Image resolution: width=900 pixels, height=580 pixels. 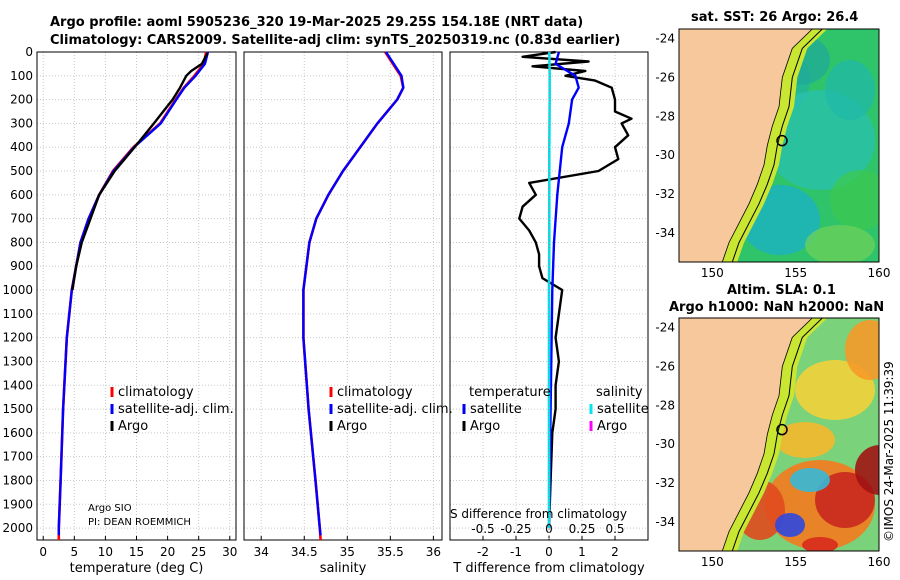 I want to click on y-tick-label: 1600, so click(x=17, y=433).